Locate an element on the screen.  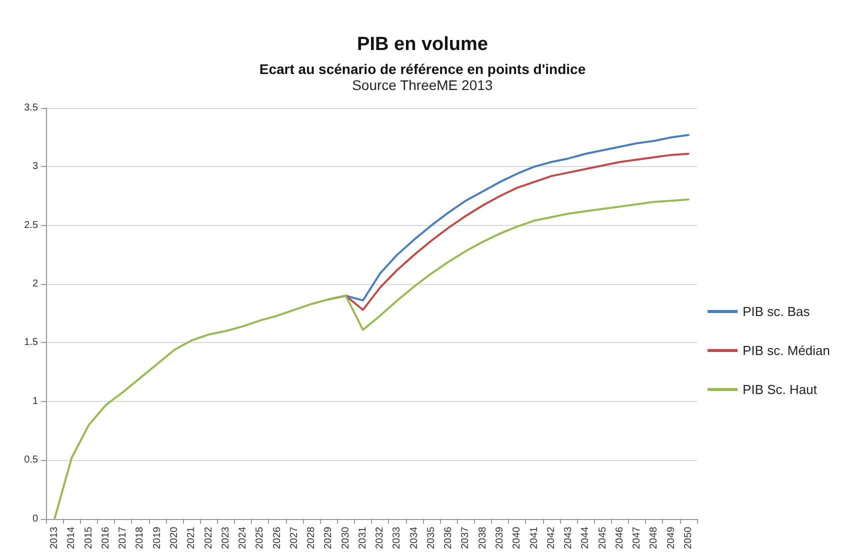
x-tick-label: 2036 is located at coordinates (448, 538).